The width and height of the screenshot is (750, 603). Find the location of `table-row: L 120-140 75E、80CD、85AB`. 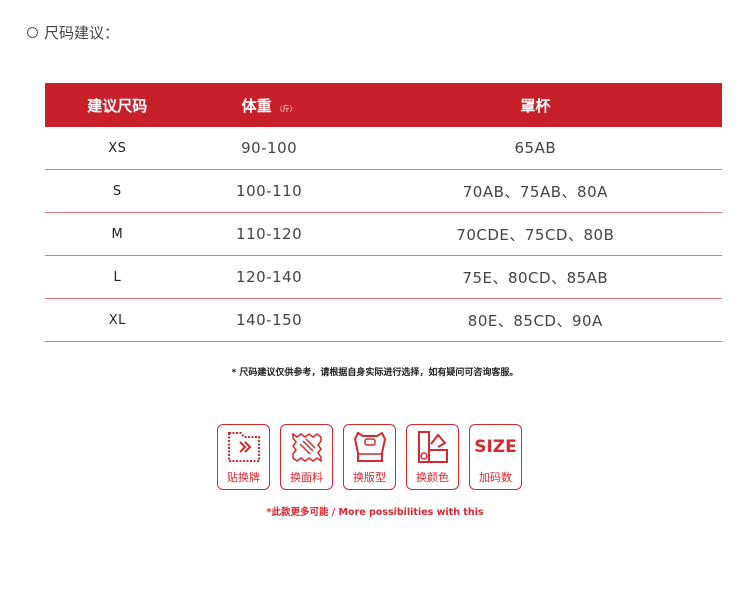

table-row: L 120-140 75E、80CD、85AB is located at coordinates (383, 277).